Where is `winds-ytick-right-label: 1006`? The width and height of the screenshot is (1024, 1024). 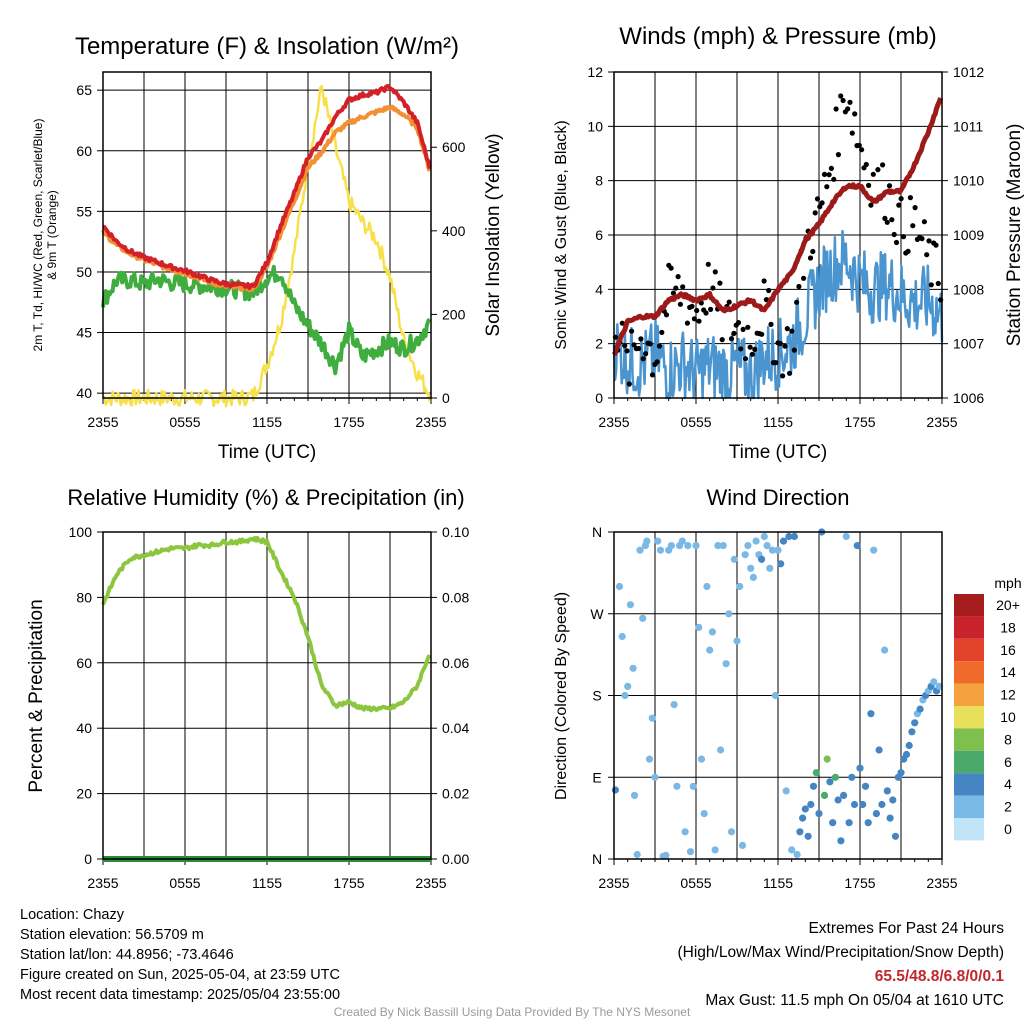 winds-ytick-right-label: 1006 is located at coordinates (968, 398).